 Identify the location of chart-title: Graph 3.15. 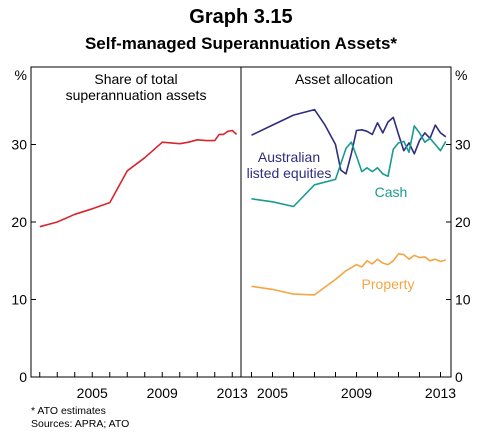
(241, 17).